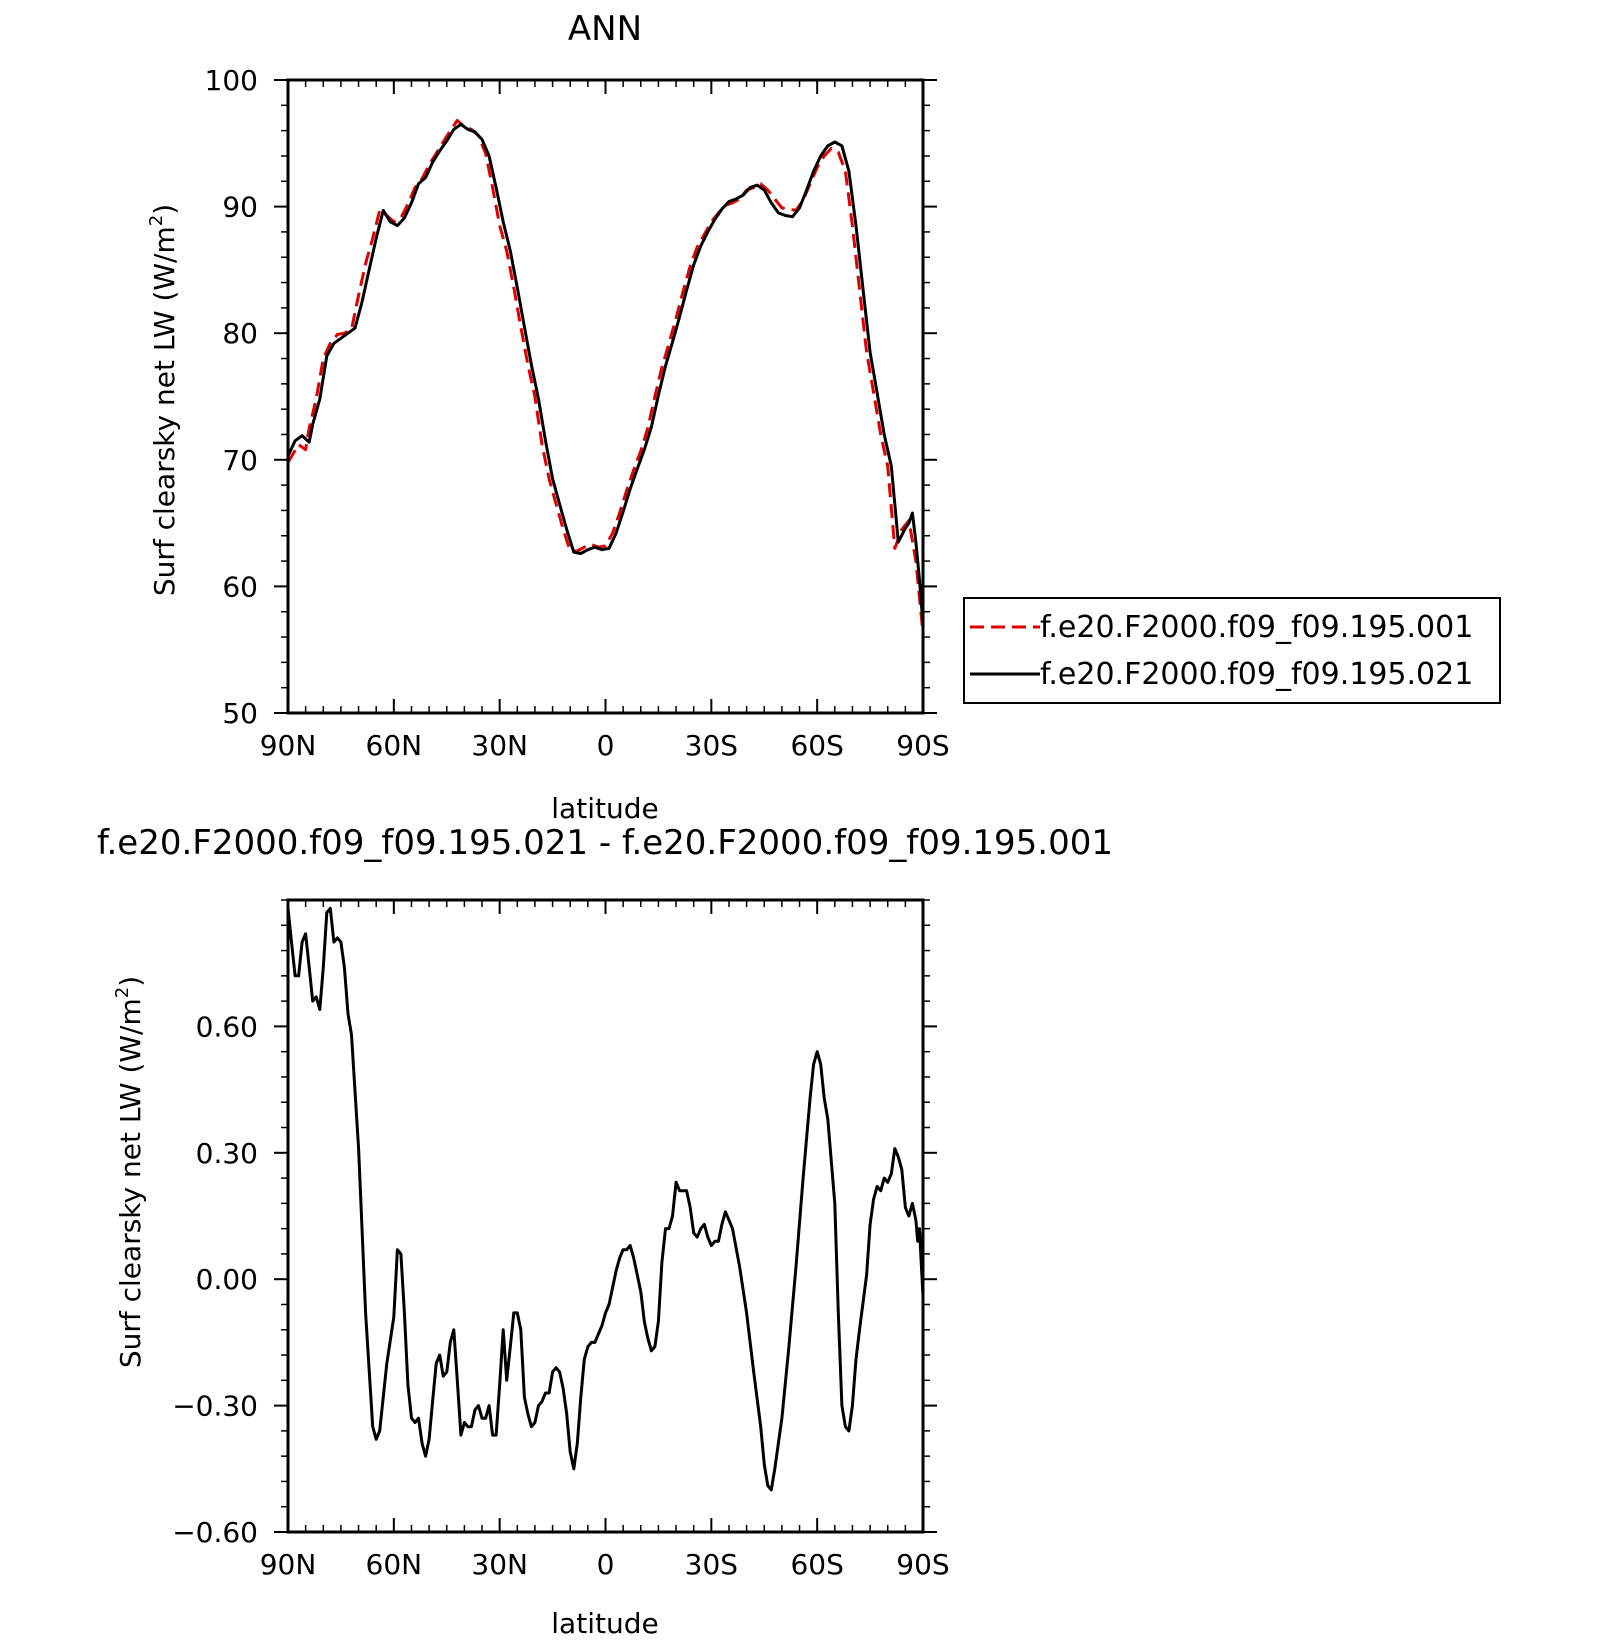 The height and width of the screenshot is (1641, 1599). I want to click on y-tick-label: 70, so click(240, 460).